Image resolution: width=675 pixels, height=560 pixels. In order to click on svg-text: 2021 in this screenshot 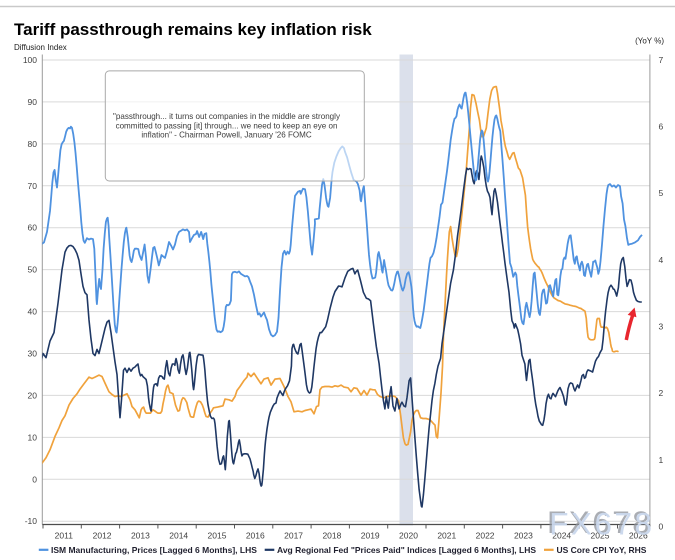, I will do `click(446, 536)`.